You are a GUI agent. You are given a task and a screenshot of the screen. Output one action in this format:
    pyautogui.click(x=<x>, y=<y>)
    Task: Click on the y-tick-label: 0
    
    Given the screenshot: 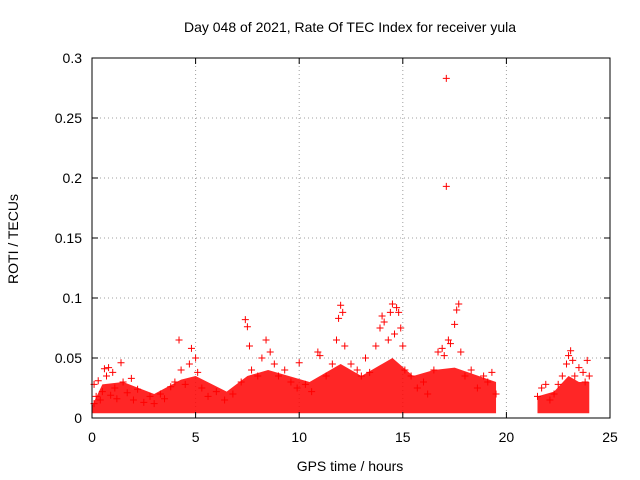 What is the action you would take?
    pyautogui.click(x=78, y=418)
    